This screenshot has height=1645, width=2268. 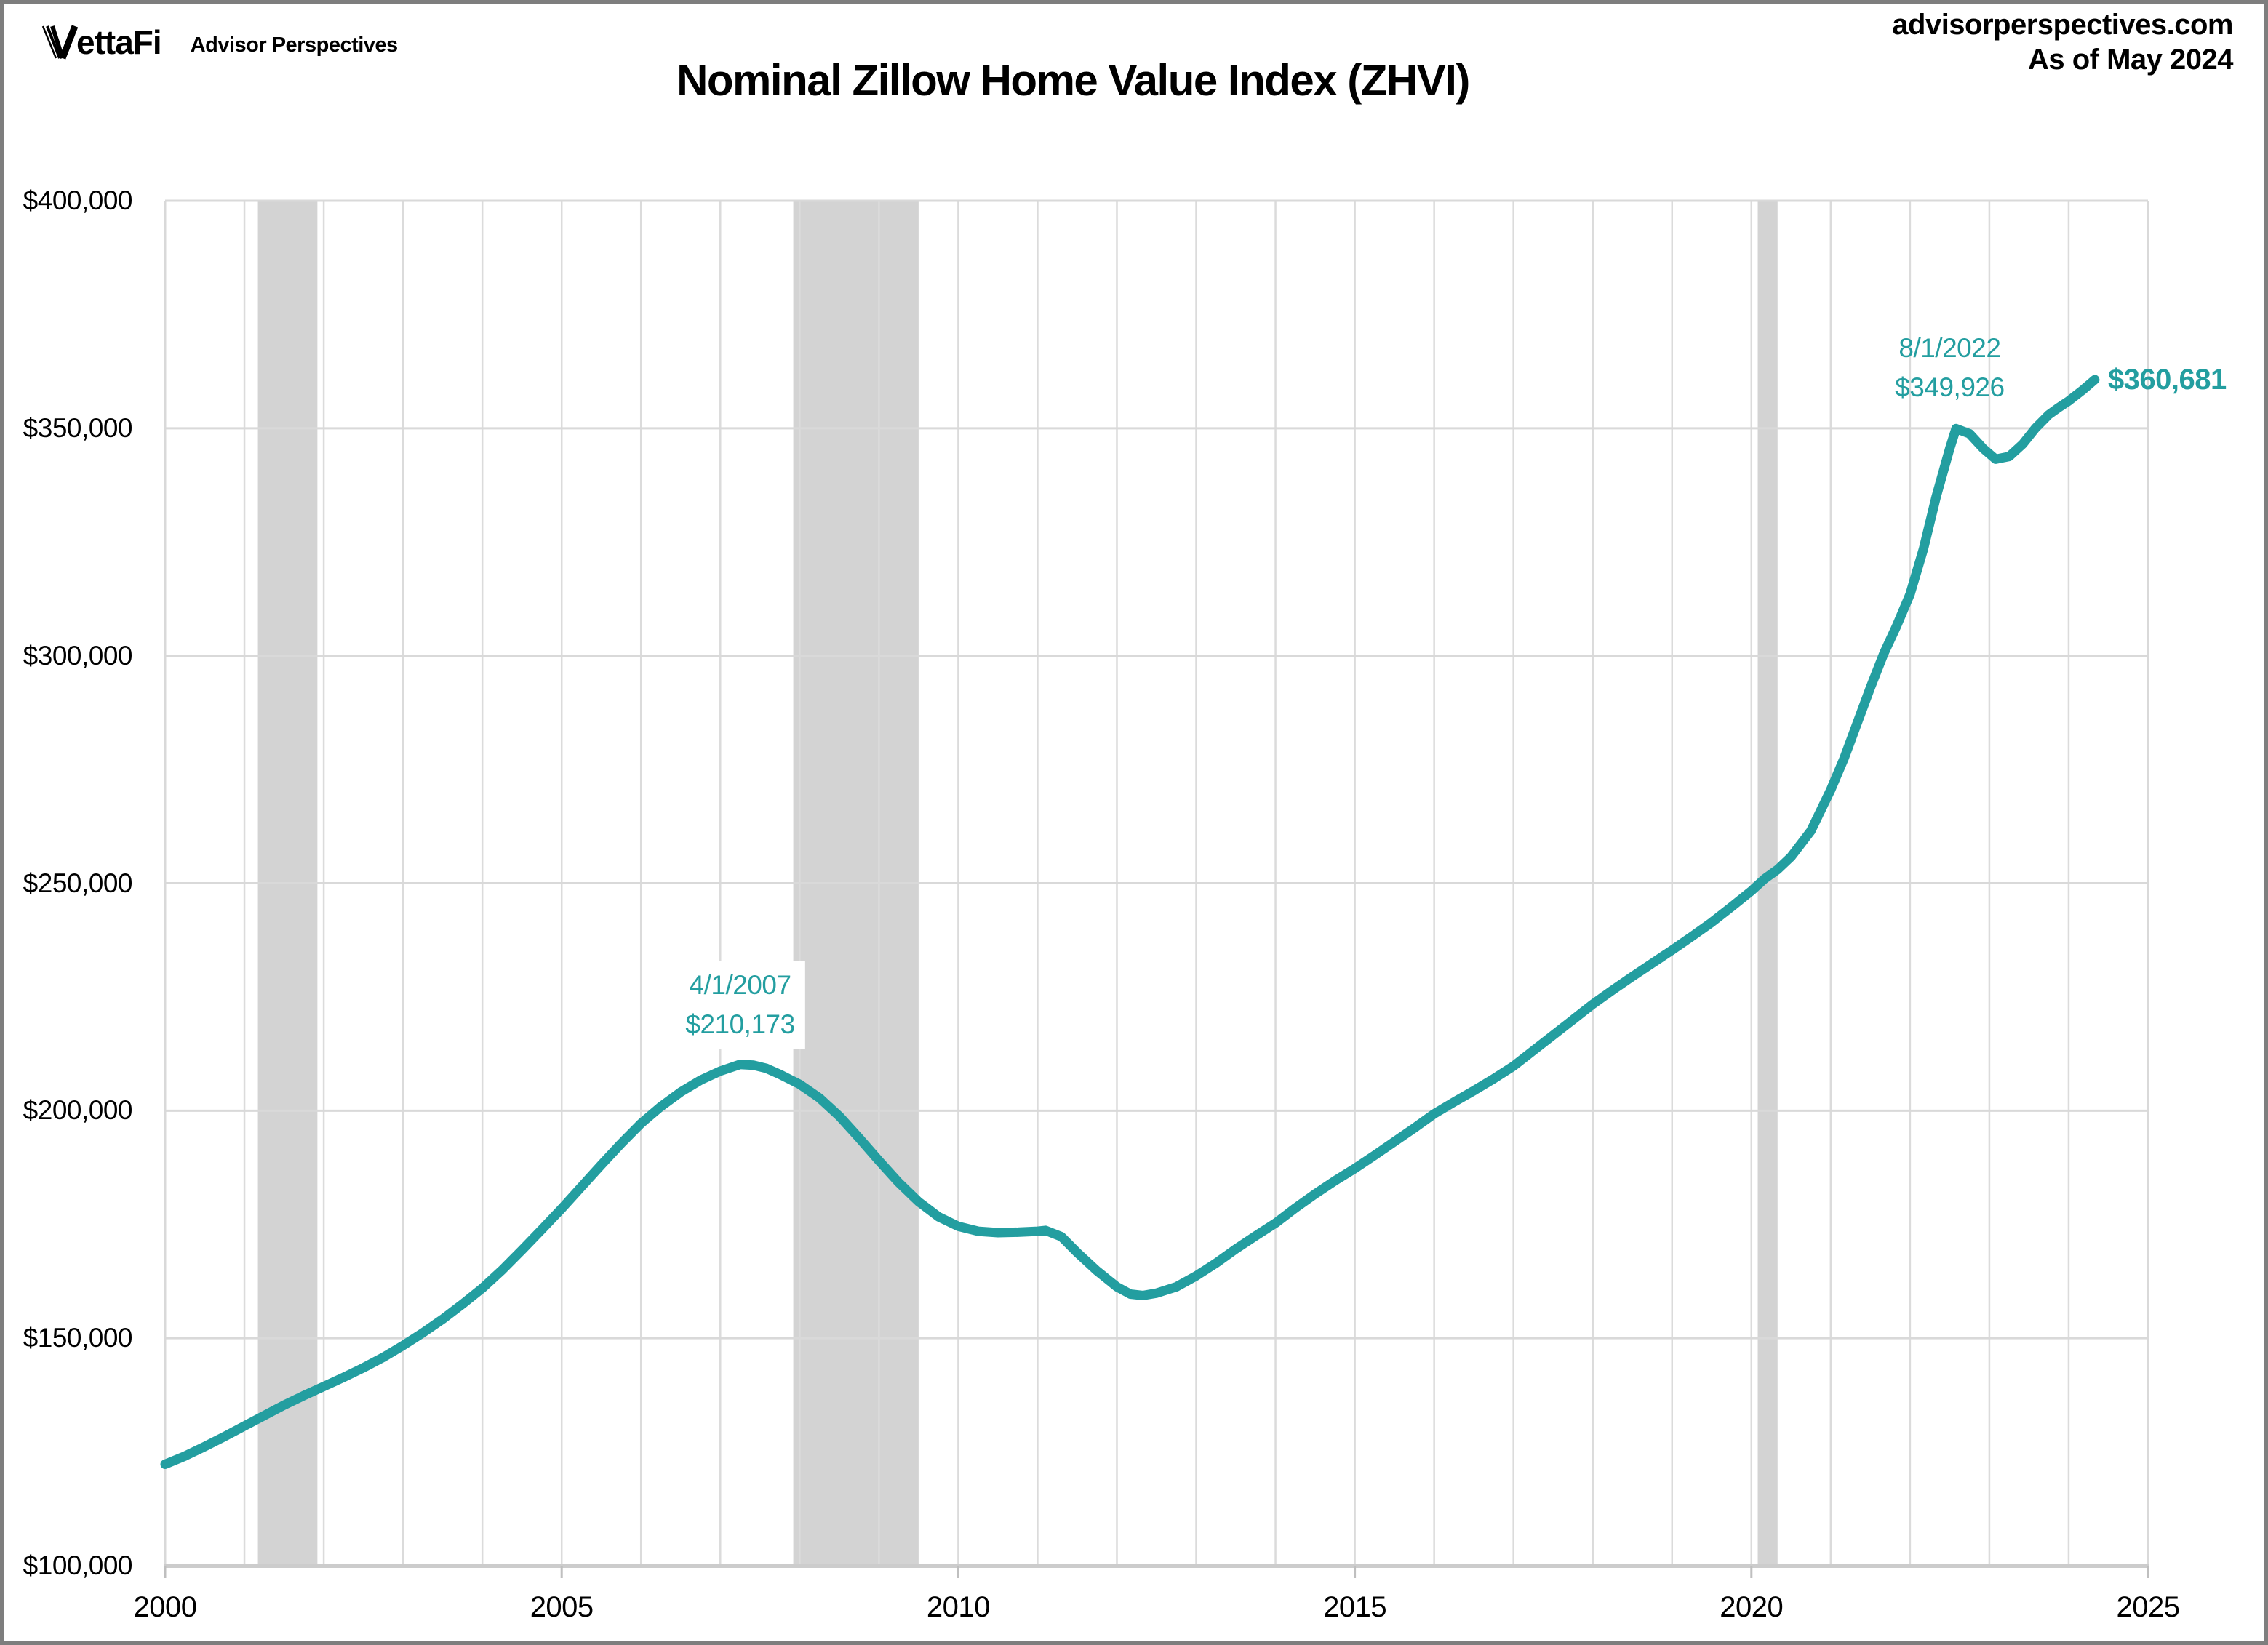 What do you see at coordinates (2062, 42) in the screenshot?
I see `source-attribution: advisorperspectives.com As of May 2024` at bounding box center [2062, 42].